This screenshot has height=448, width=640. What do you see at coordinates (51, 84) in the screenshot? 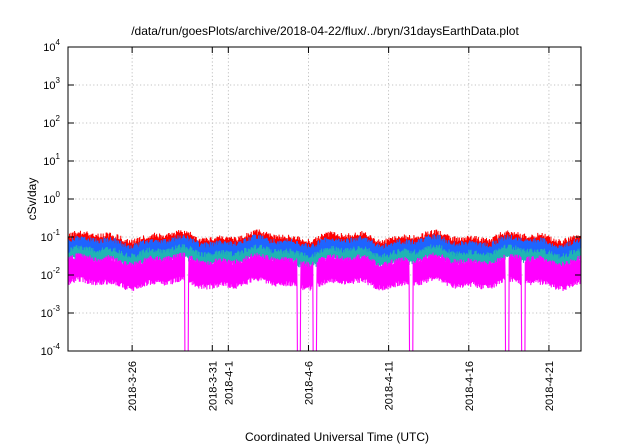
I see `y-tick-label: 10³` at bounding box center [51, 84].